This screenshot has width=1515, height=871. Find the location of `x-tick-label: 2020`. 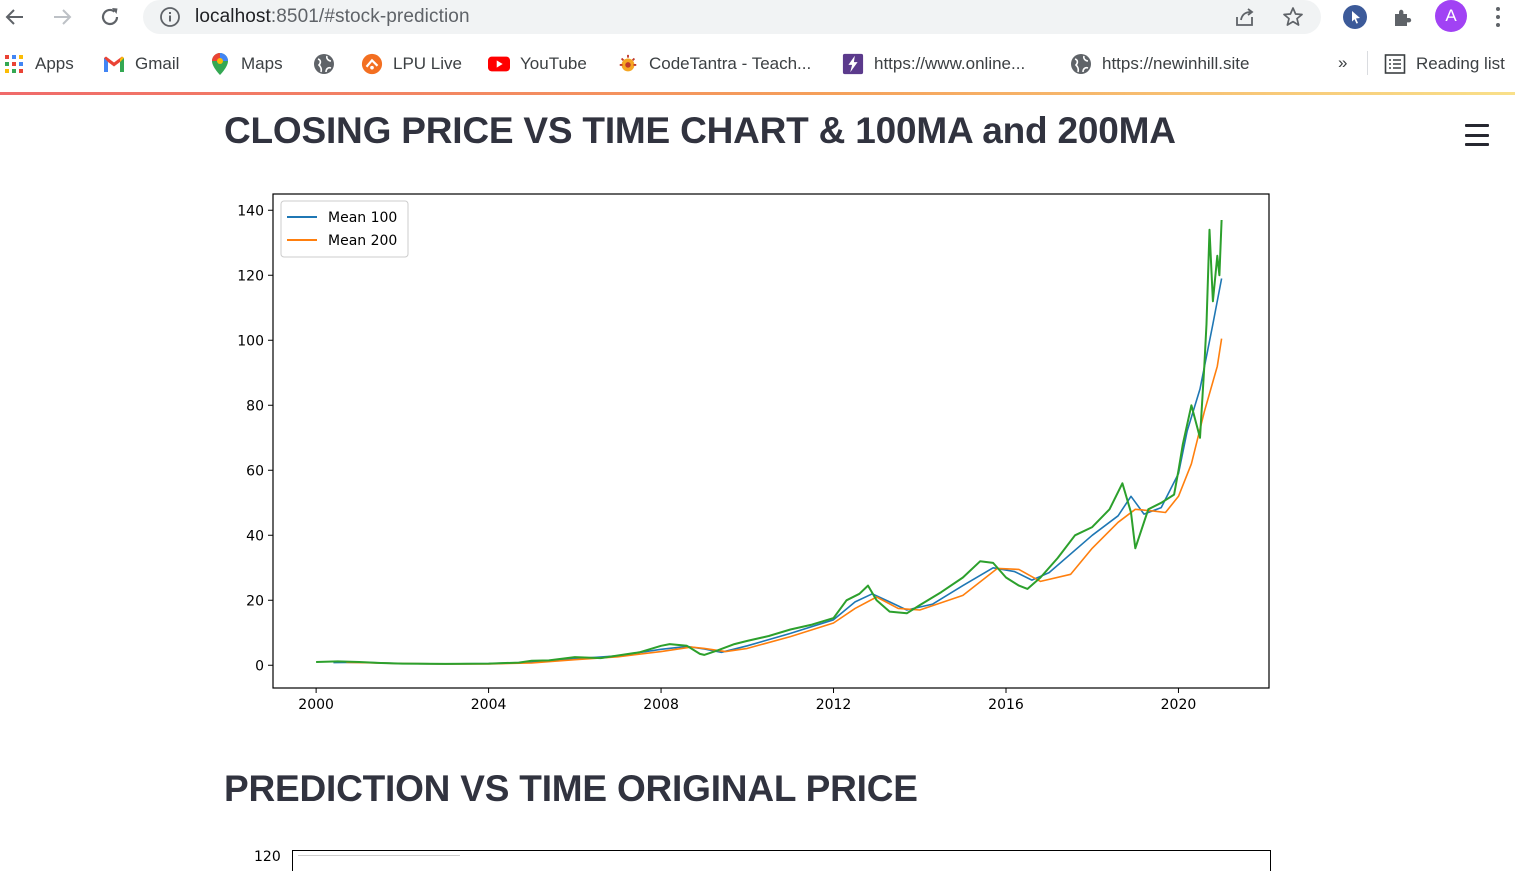

x-tick-label: 2020 is located at coordinates (1179, 705).